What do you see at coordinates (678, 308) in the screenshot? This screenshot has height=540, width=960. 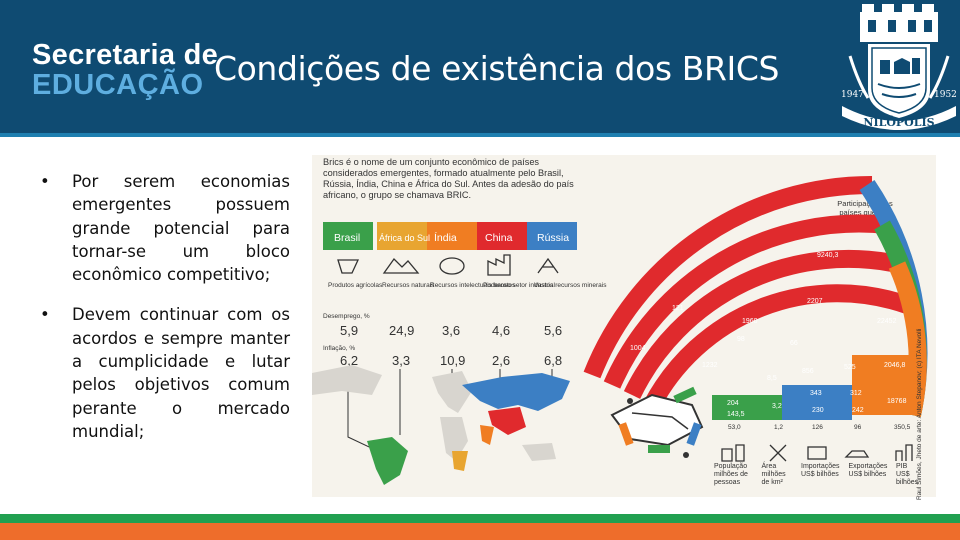 I see `arc-value: 121` at bounding box center [678, 308].